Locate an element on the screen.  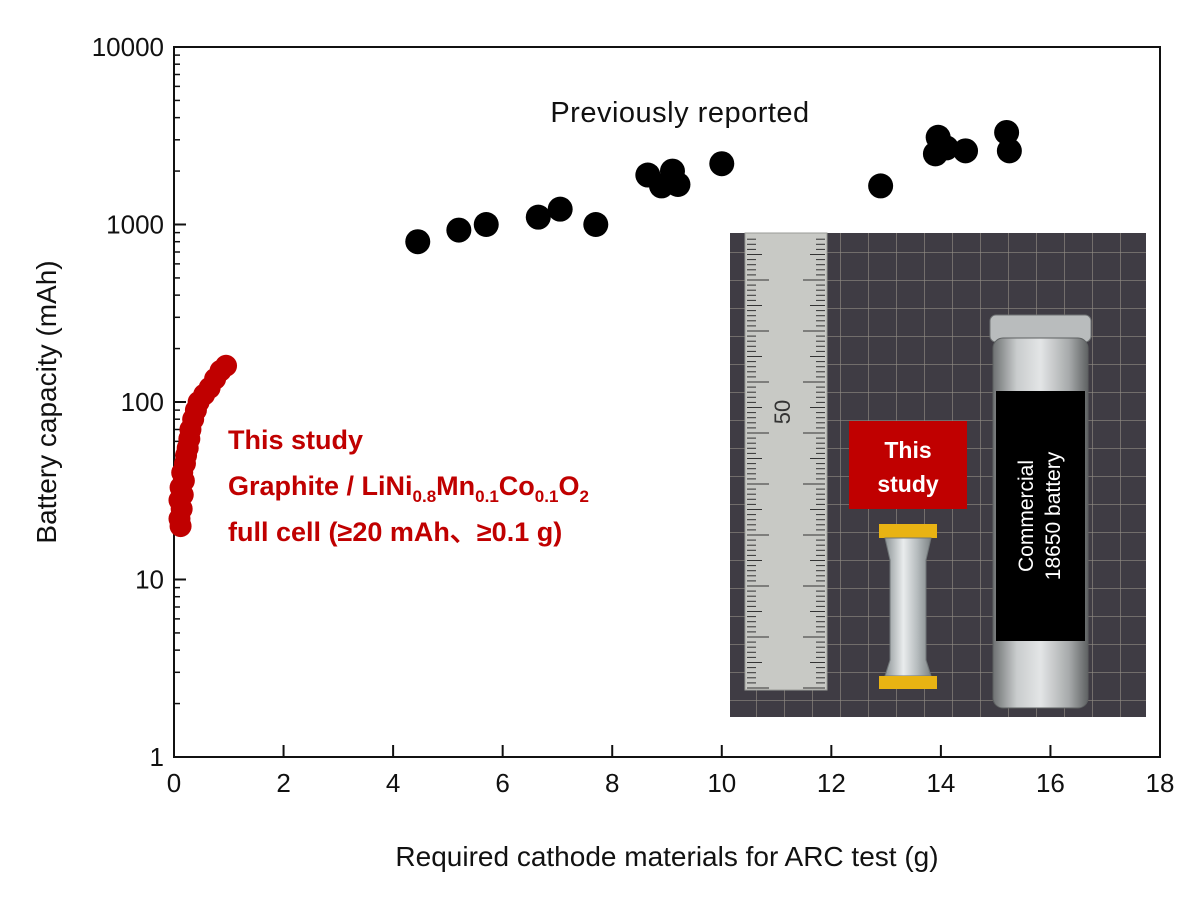
annotation-this-study: This study is located at coordinates (295, 440).